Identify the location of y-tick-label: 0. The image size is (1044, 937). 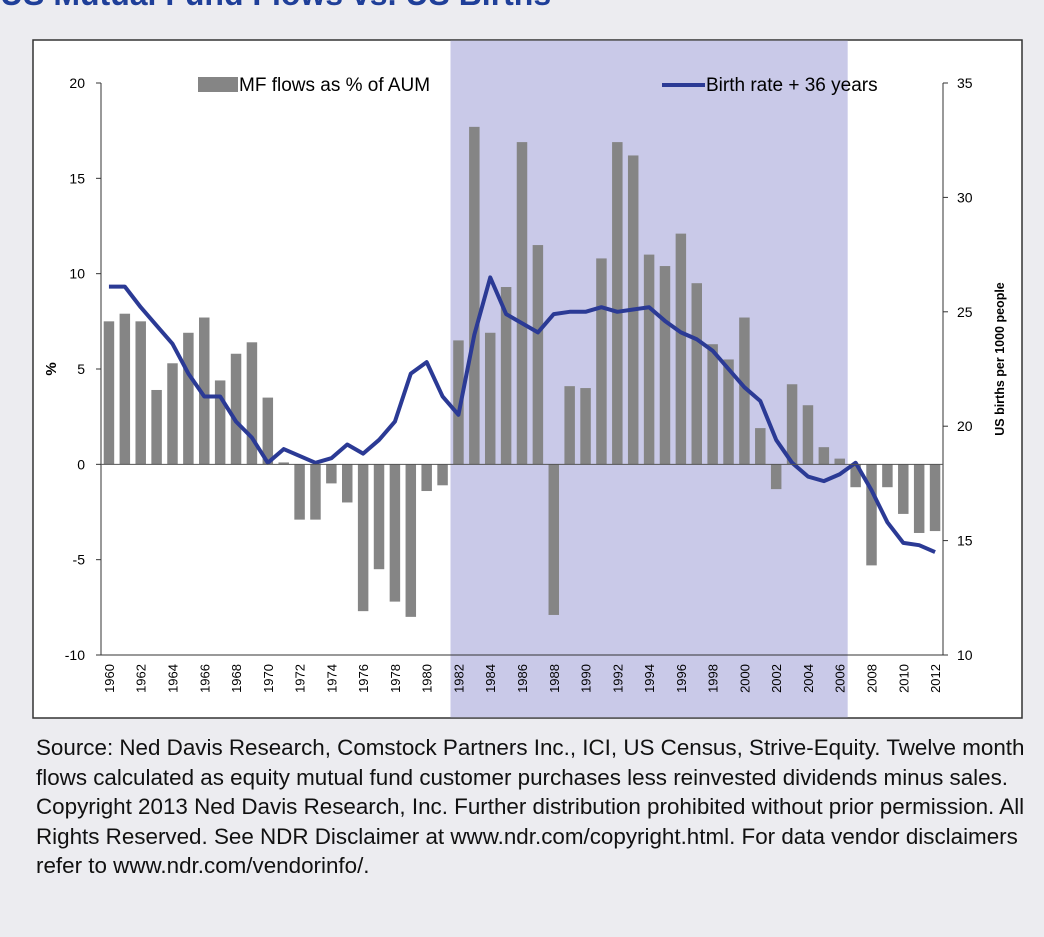
(81, 464).